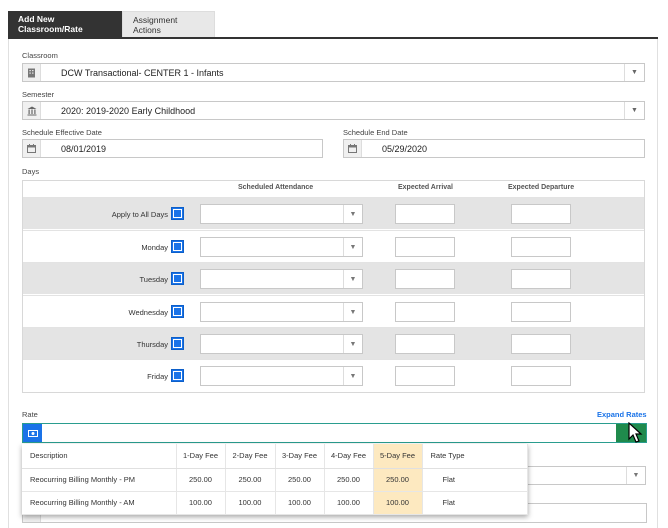 The width and height of the screenshot is (668, 528). What do you see at coordinates (30, 414) in the screenshot?
I see `rate-label: Rate` at bounding box center [30, 414].